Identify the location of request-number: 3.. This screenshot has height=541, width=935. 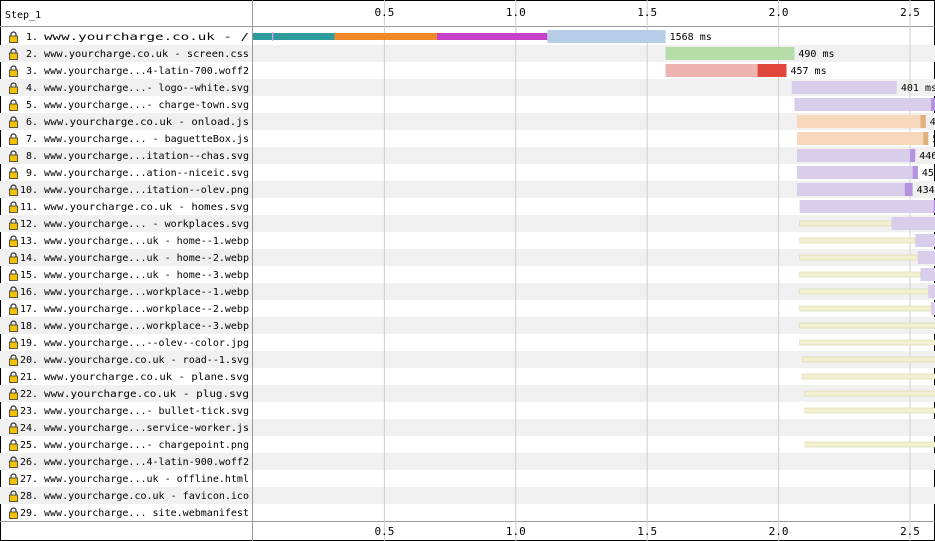
(32, 71).